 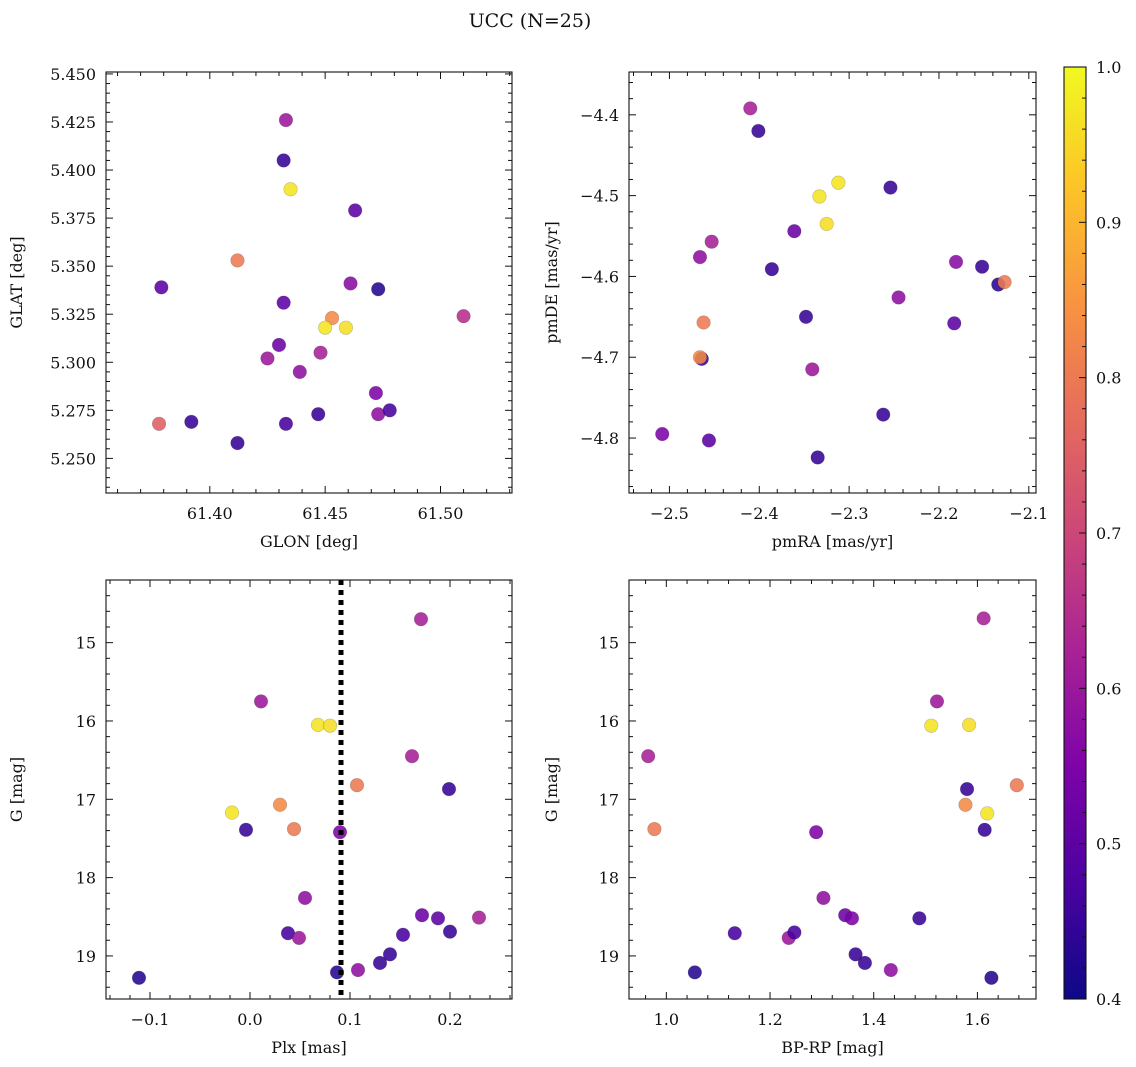 I want to click on y-tick-label: 5.375, so click(x=73, y=218).